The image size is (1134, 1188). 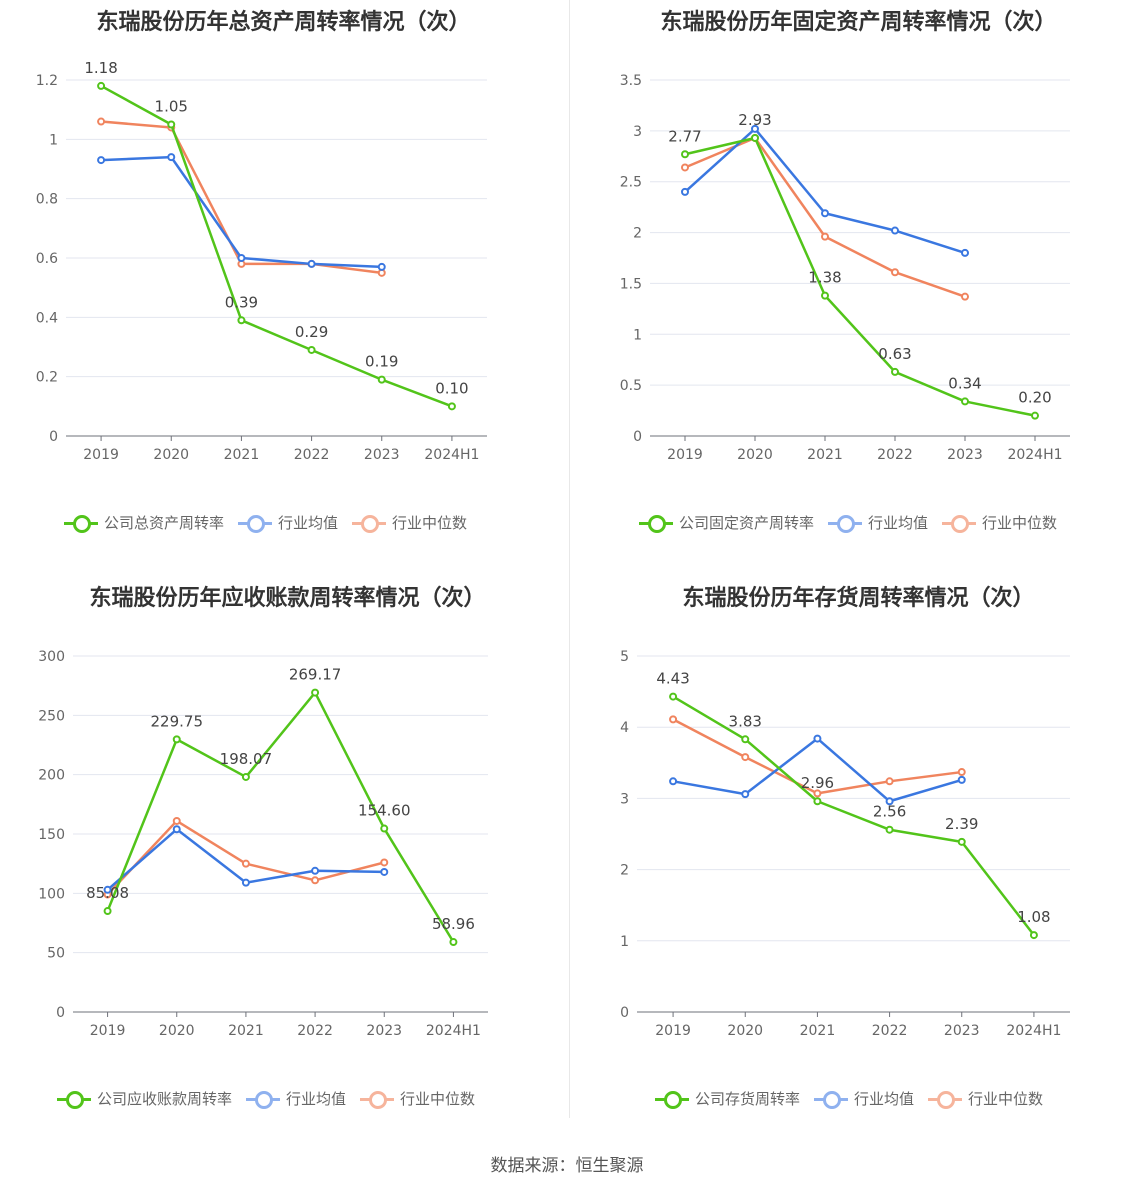 I want to click on legend-item-company: 公司总资产周转率, so click(x=144, y=522).